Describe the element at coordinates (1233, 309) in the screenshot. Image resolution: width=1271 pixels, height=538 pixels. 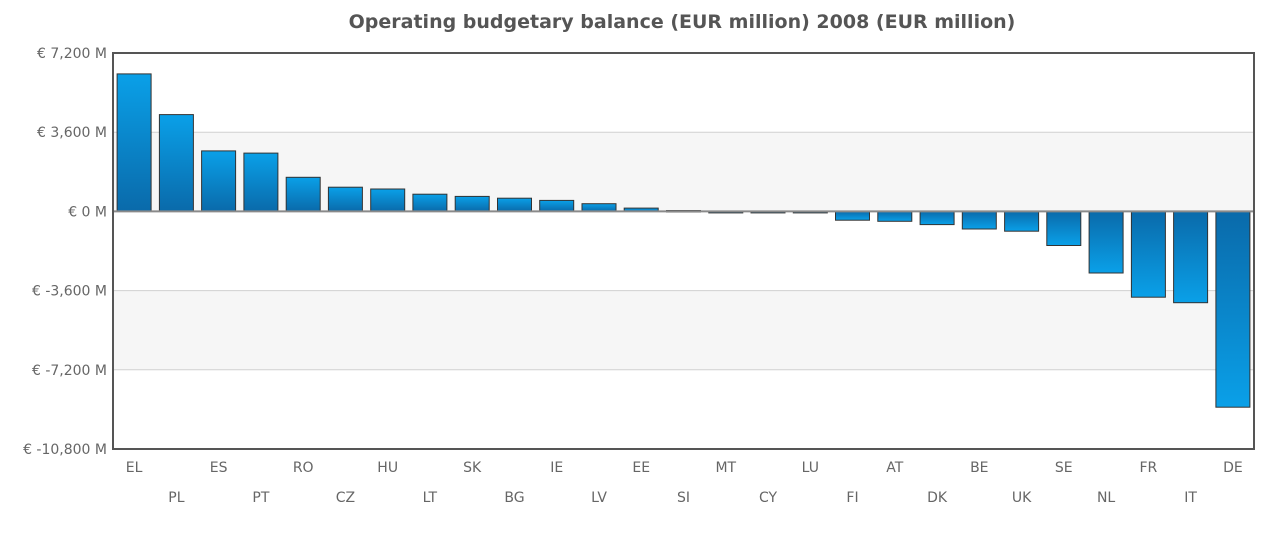
I see `bar-de` at that location.